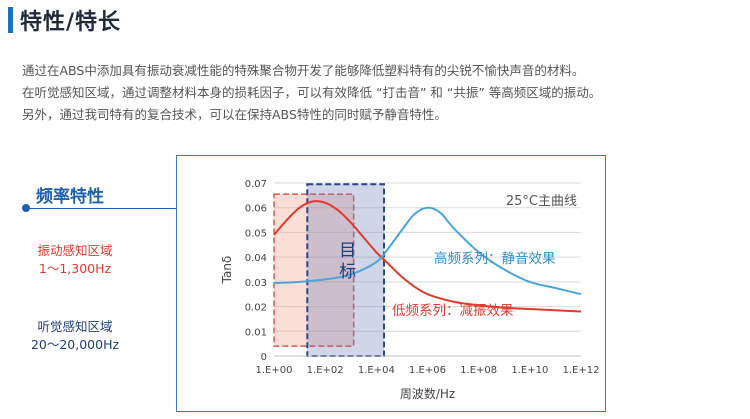 This screenshot has height=419, width=750. What do you see at coordinates (495, 258) in the screenshot?
I see `high-frequency-series-label: 高频系列：静音效果` at bounding box center [495, 258].